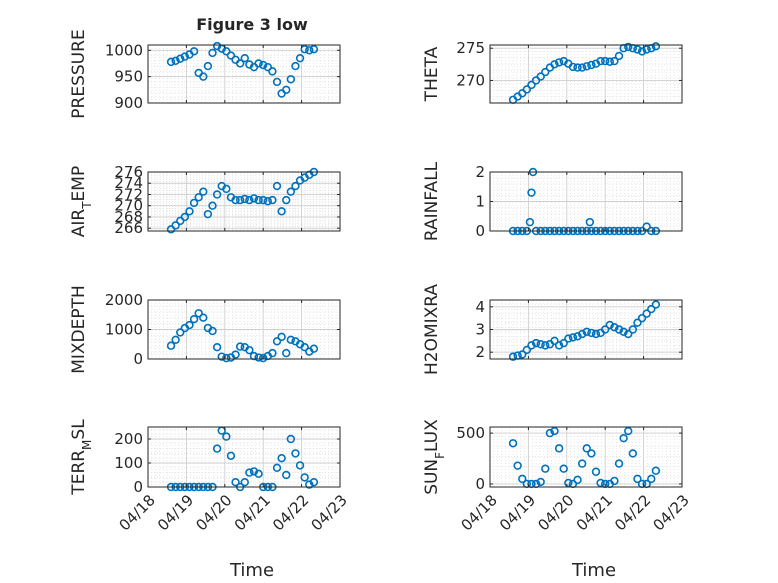 The height and width of the screenshot is (583, 778). I want to click on y-tick-label: 274, so click(128, 183).